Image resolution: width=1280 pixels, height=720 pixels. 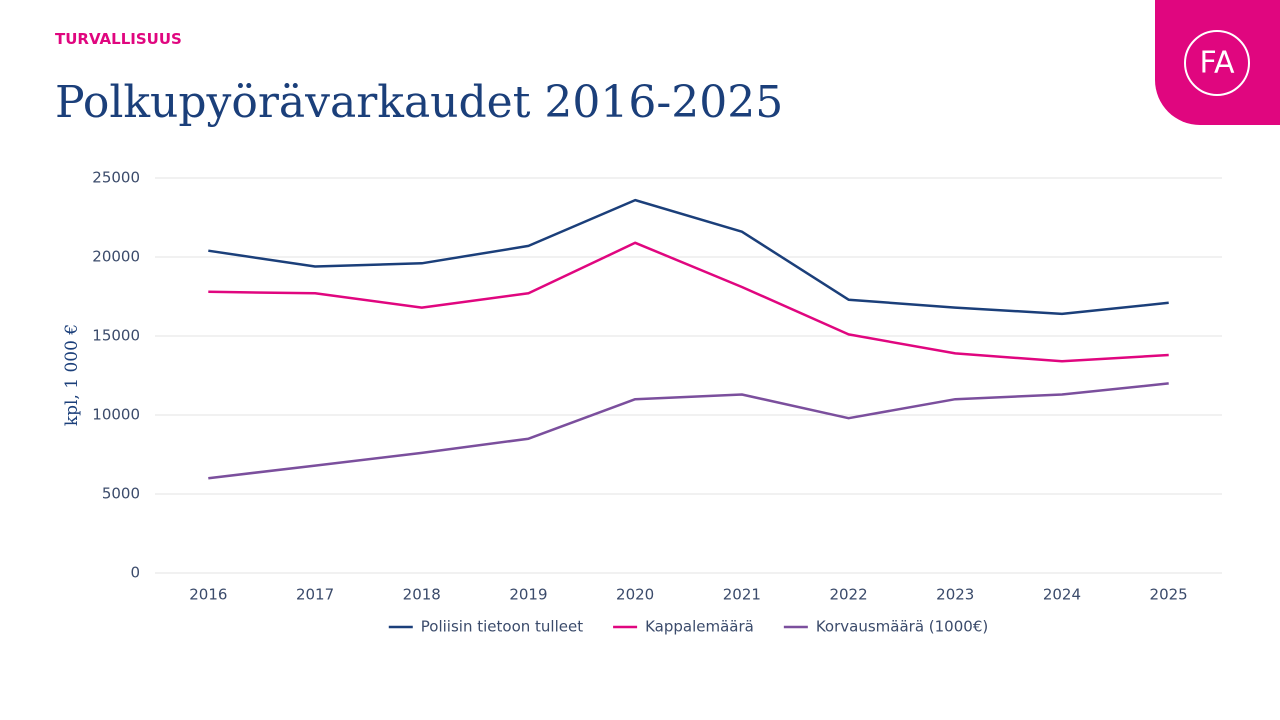 I want to click on logo-text: FA, so click(x=1217, y=63).